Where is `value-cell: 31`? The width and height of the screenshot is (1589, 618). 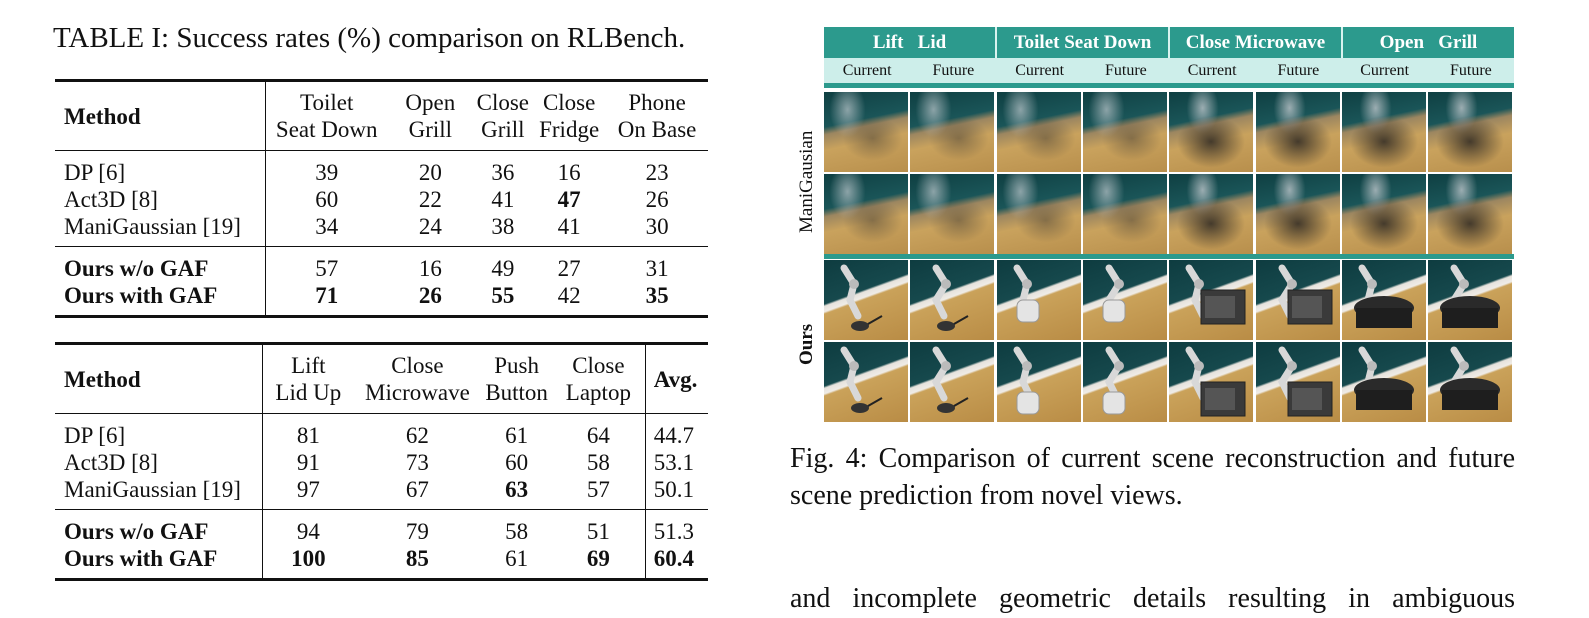
value-cell: 31 is located at coordinates (657, 264).